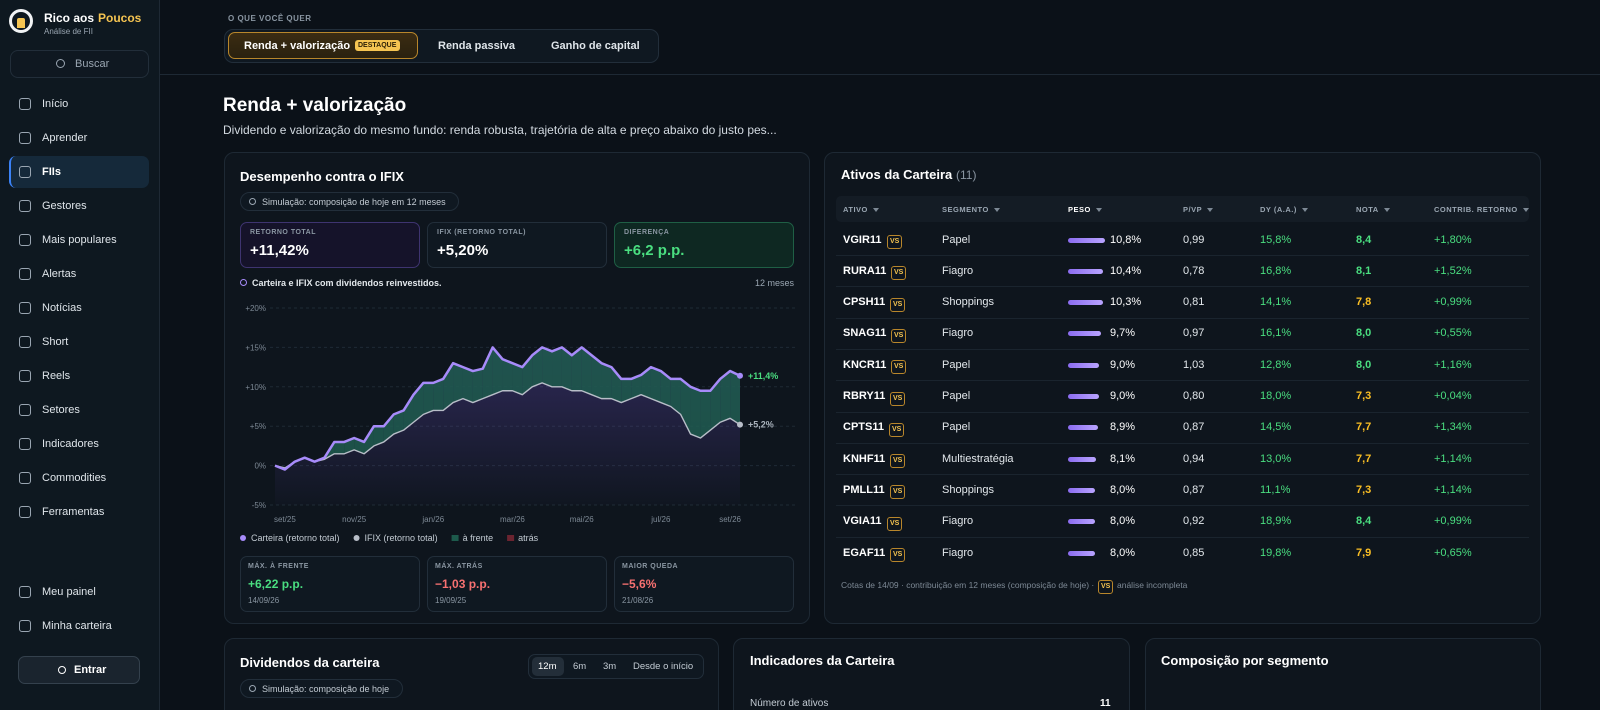 The width and height of the screenshot is (1600, 710). Describe the element at coordinates (62, 307) in the screenshot. I see `nav-item: Notícias` at that location.